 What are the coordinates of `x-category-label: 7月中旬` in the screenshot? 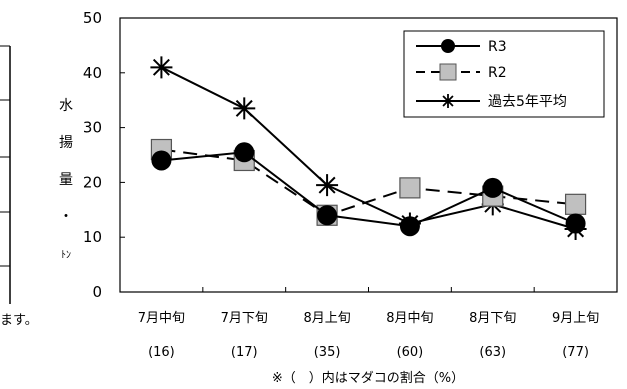 It's located at (161, 318).